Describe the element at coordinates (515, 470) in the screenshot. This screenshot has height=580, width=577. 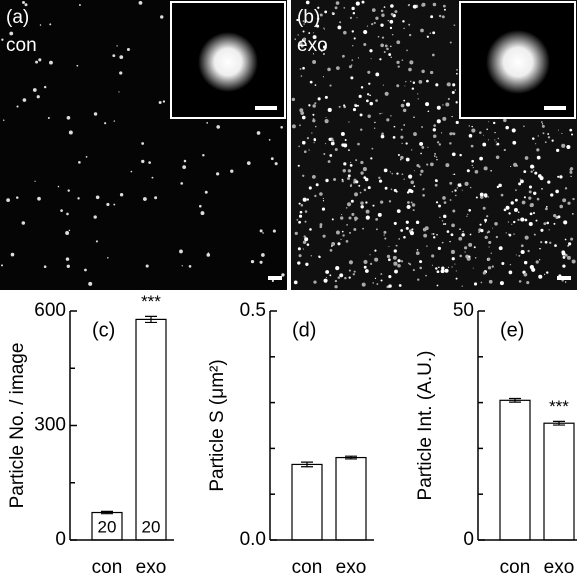
I see `bar` at that location.